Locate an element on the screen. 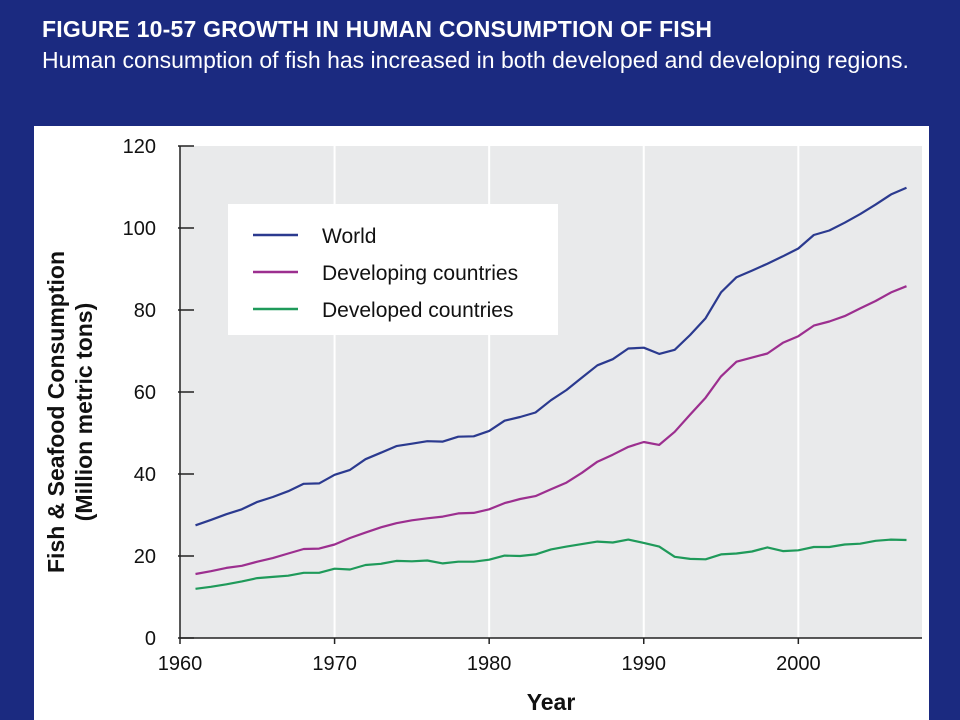 Image resolution: width=960 pixels, height=720 pixels. y-tick-label-40: 40 is located at coordinates (145, 475).